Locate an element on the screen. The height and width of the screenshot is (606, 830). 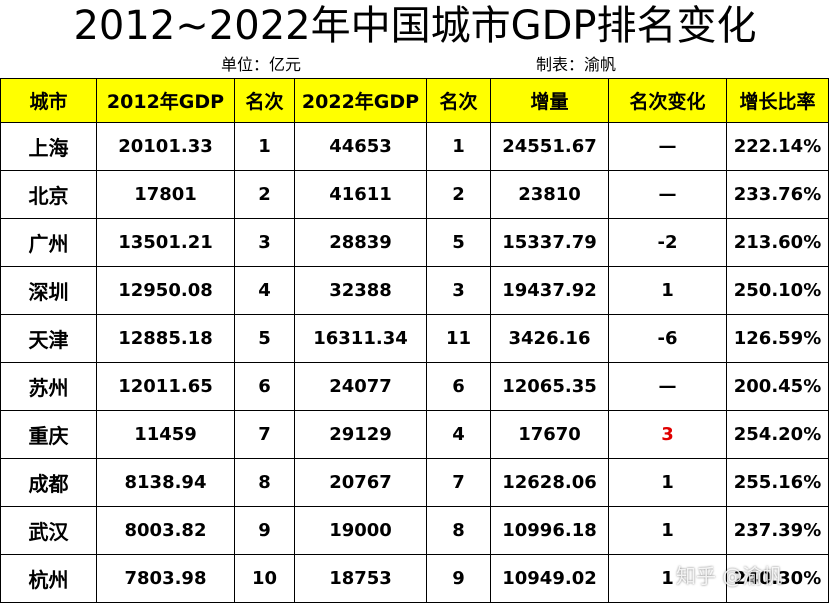
cell-gdp-2022: 29129 is located at coordinates (360, 434).